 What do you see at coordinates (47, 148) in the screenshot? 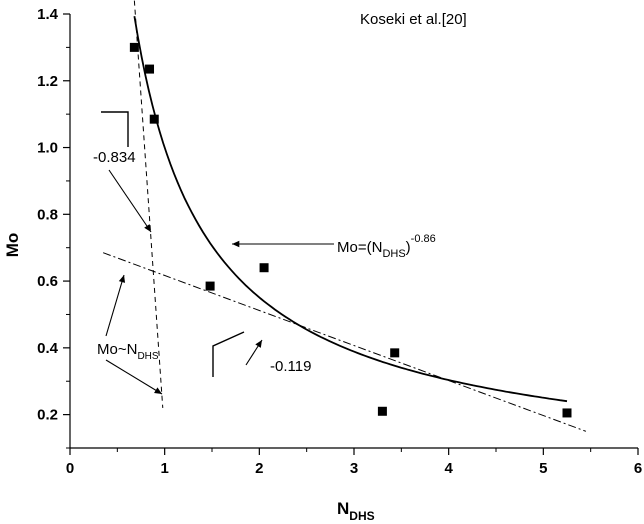
I see `y-tick-label: 1.0` at bounding box center [47, 148].